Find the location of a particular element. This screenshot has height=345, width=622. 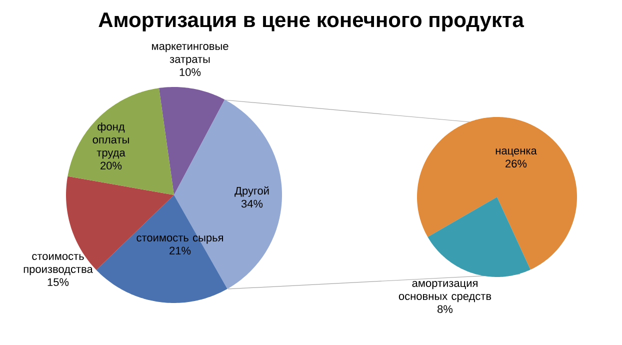

chart-title: Амортизация в цене конечного продукта is located at coordinates (311, 22).